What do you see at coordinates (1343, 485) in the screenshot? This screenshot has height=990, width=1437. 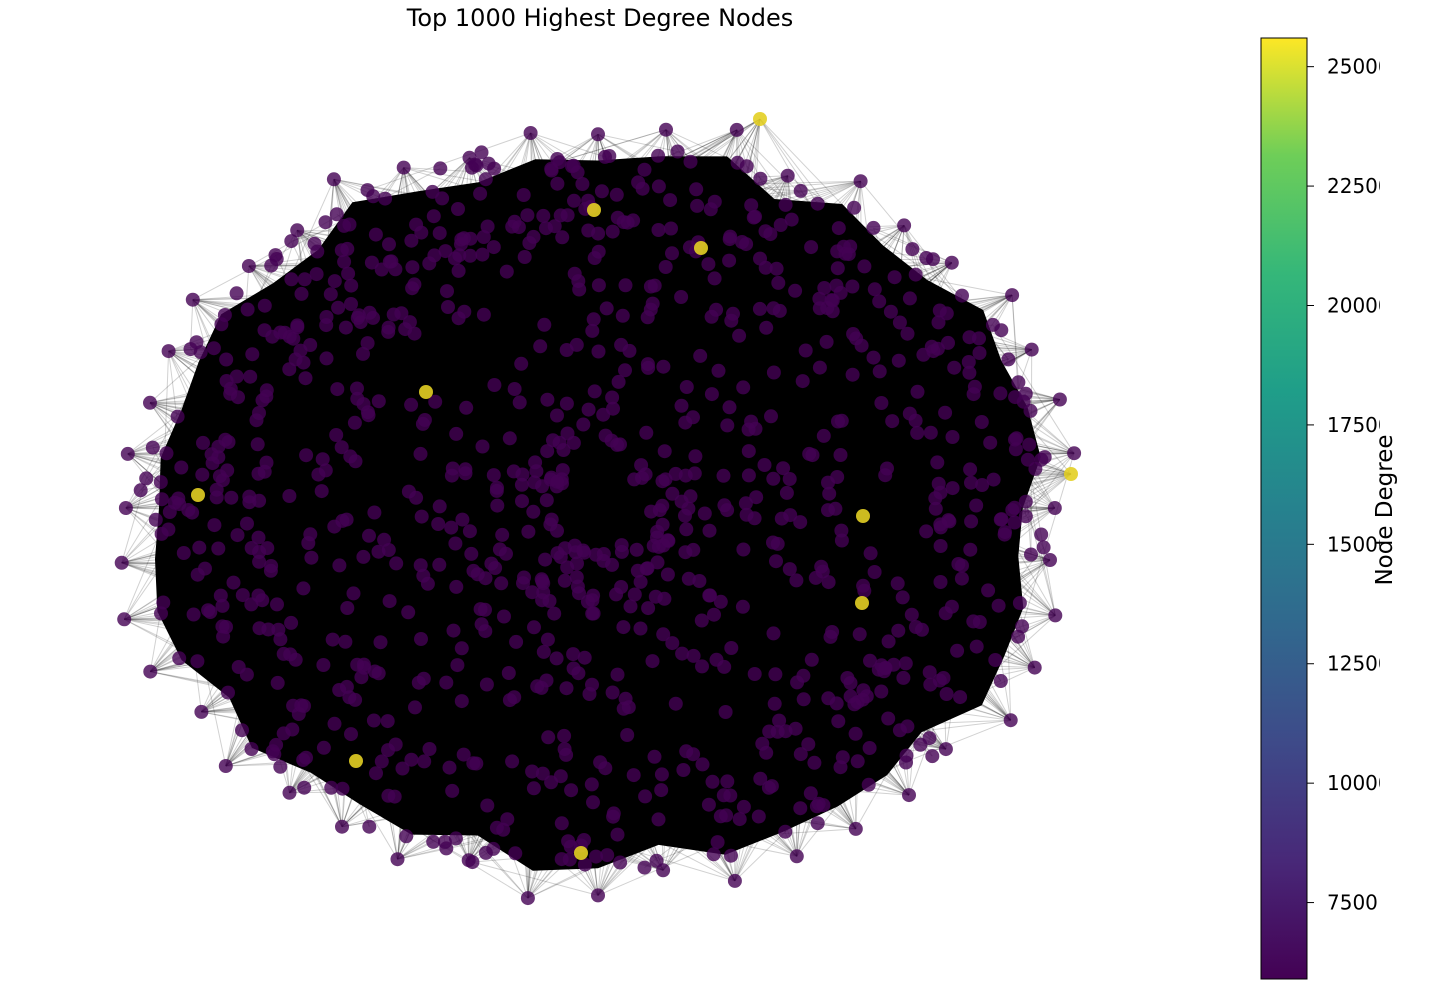 I see `colorbar-ticks: 750010000125001500017500200002250025000` at bounding box center [1343, 485].